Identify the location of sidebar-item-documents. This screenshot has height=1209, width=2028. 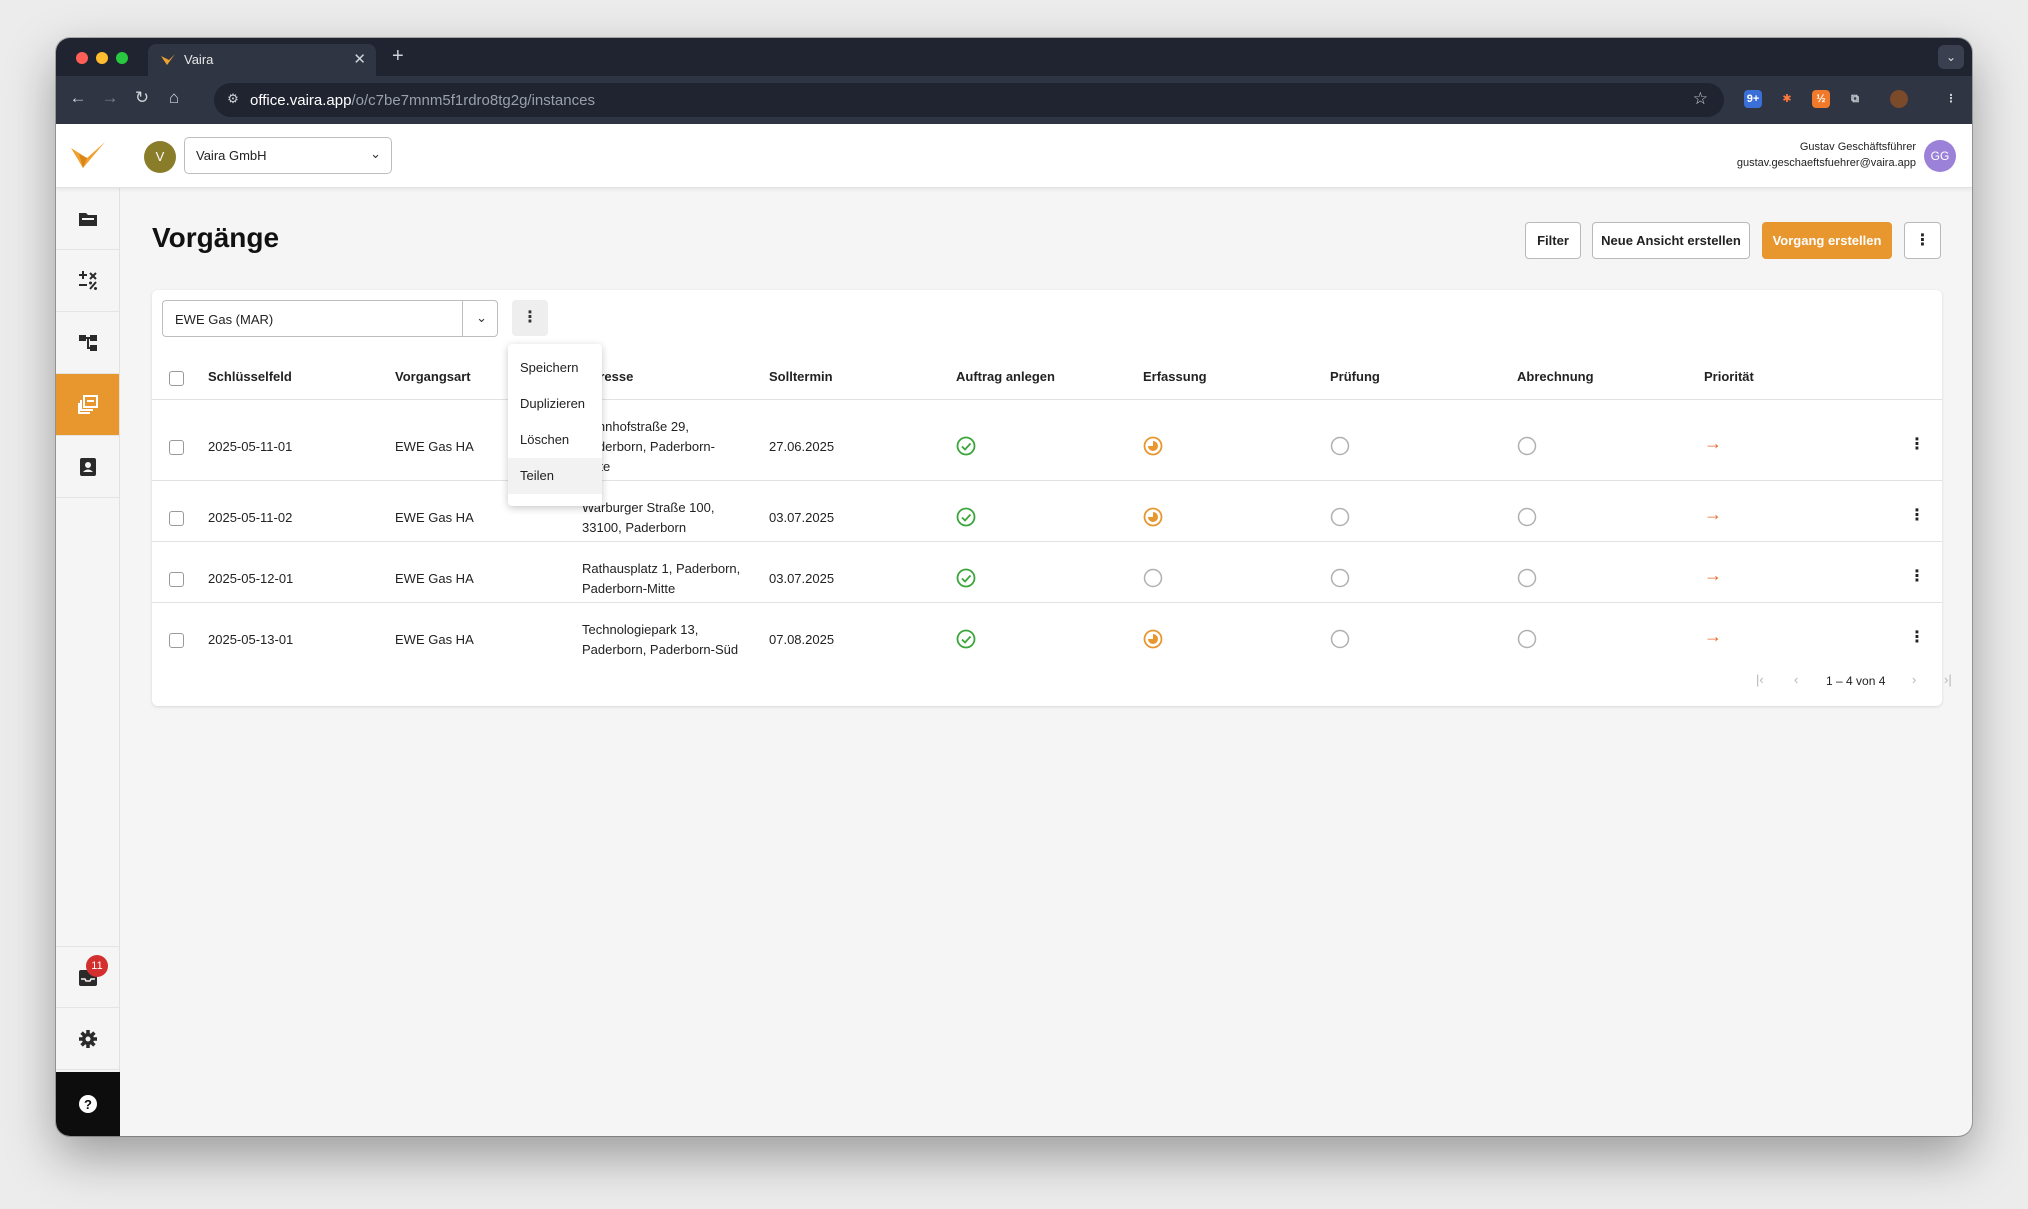
(87, 219).